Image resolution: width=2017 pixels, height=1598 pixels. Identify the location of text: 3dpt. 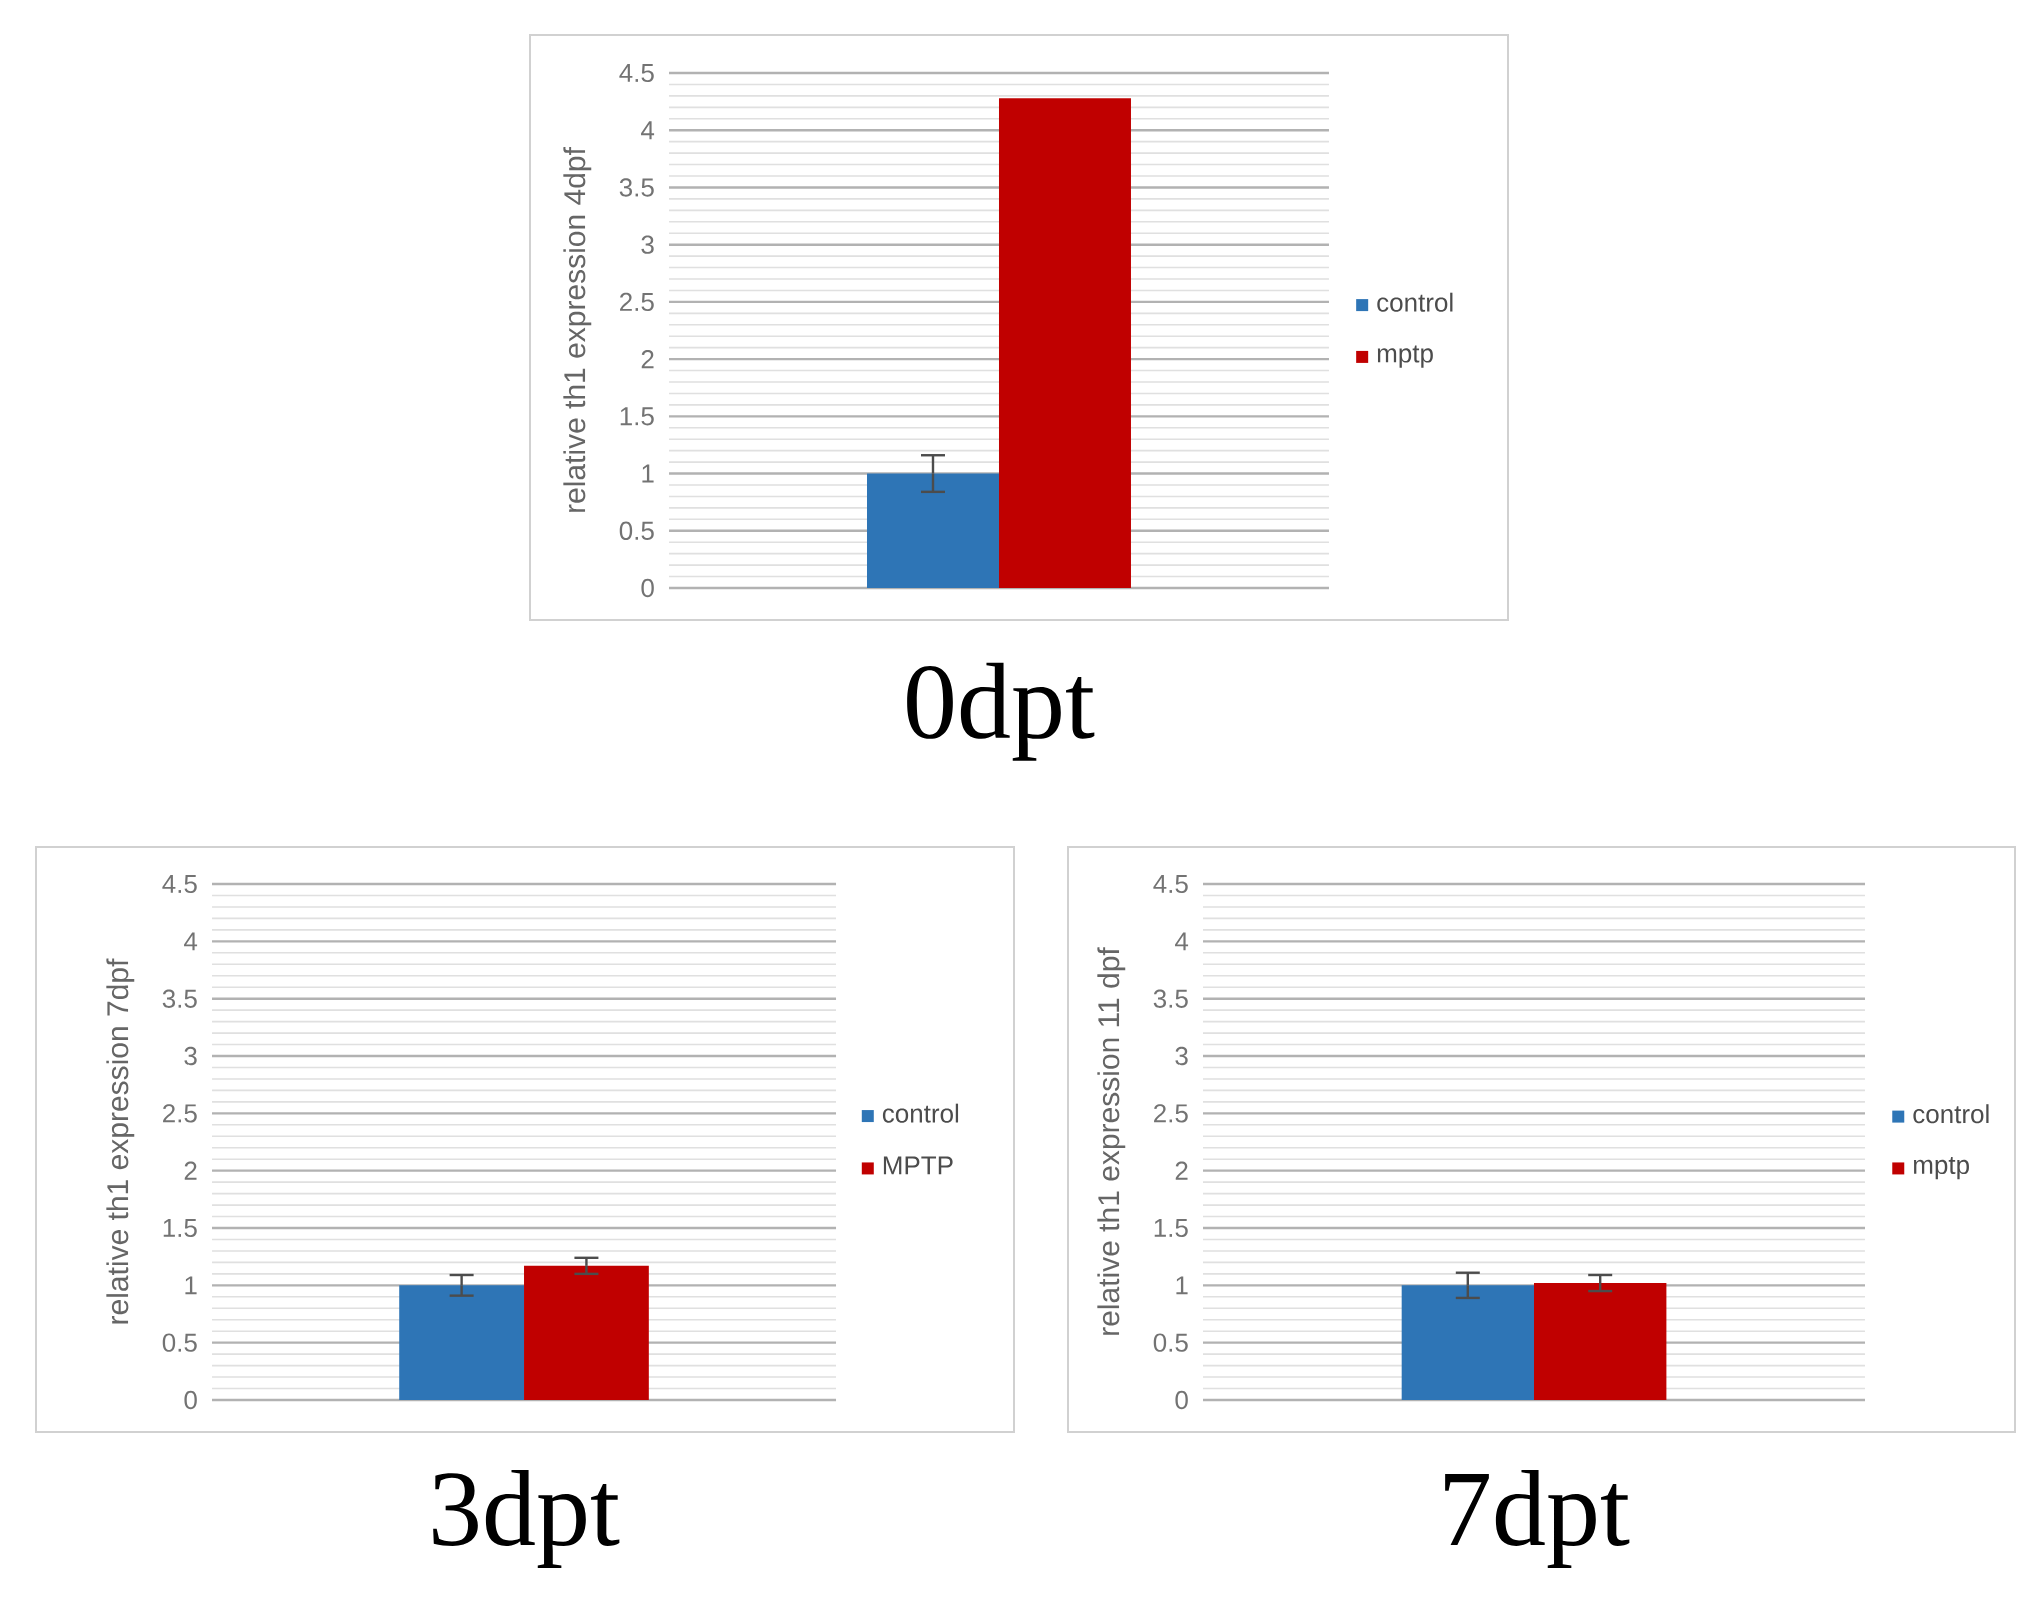
(526, 1518).